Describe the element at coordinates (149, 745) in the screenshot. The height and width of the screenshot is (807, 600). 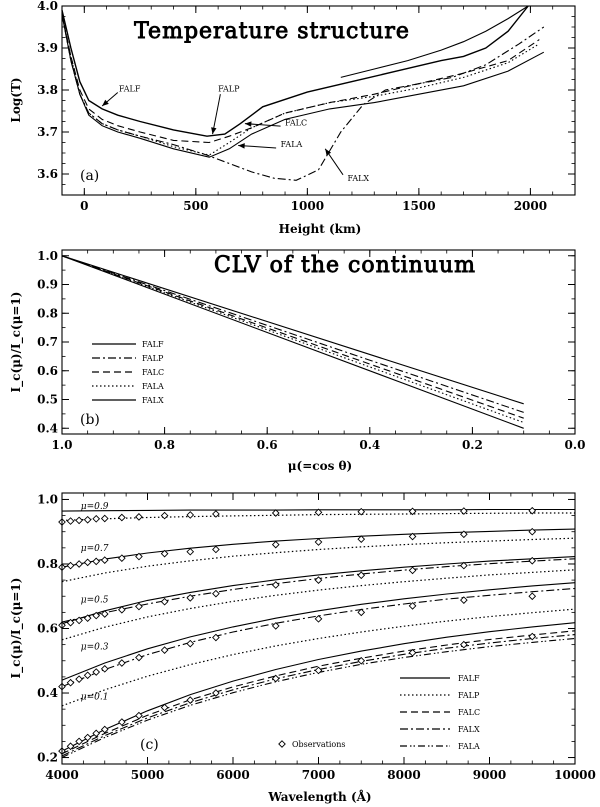
I see `panel-label: (c)` at that location.